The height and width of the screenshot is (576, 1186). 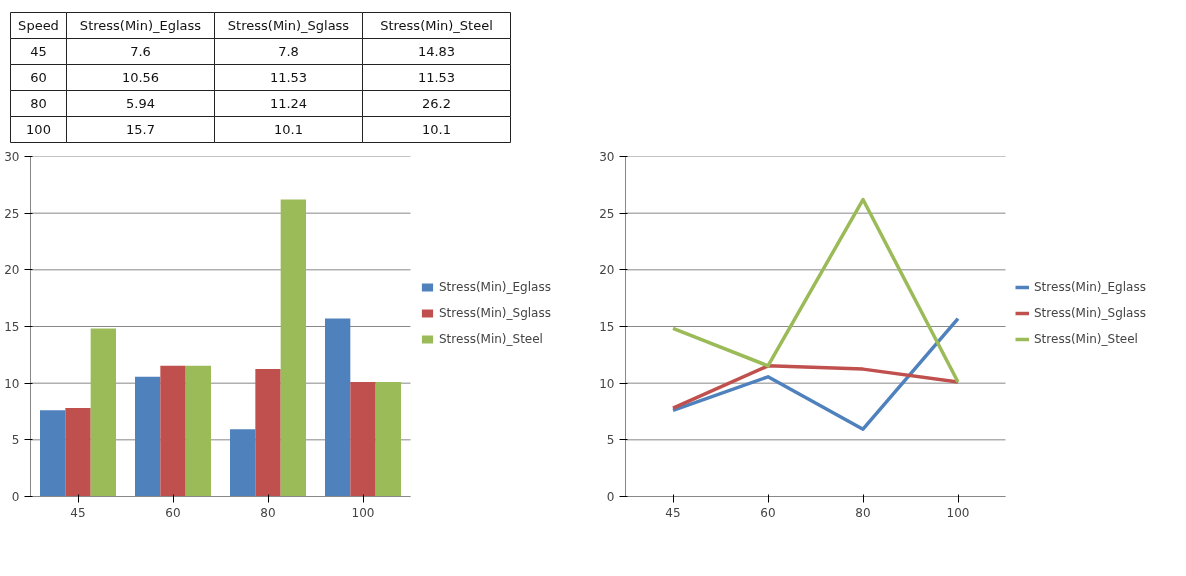 What do you see at coordinates (140, 25) in the screenshot?
I see `x-tick-label: Stress(Min)_Eglass` at bounding box center [140, 25].